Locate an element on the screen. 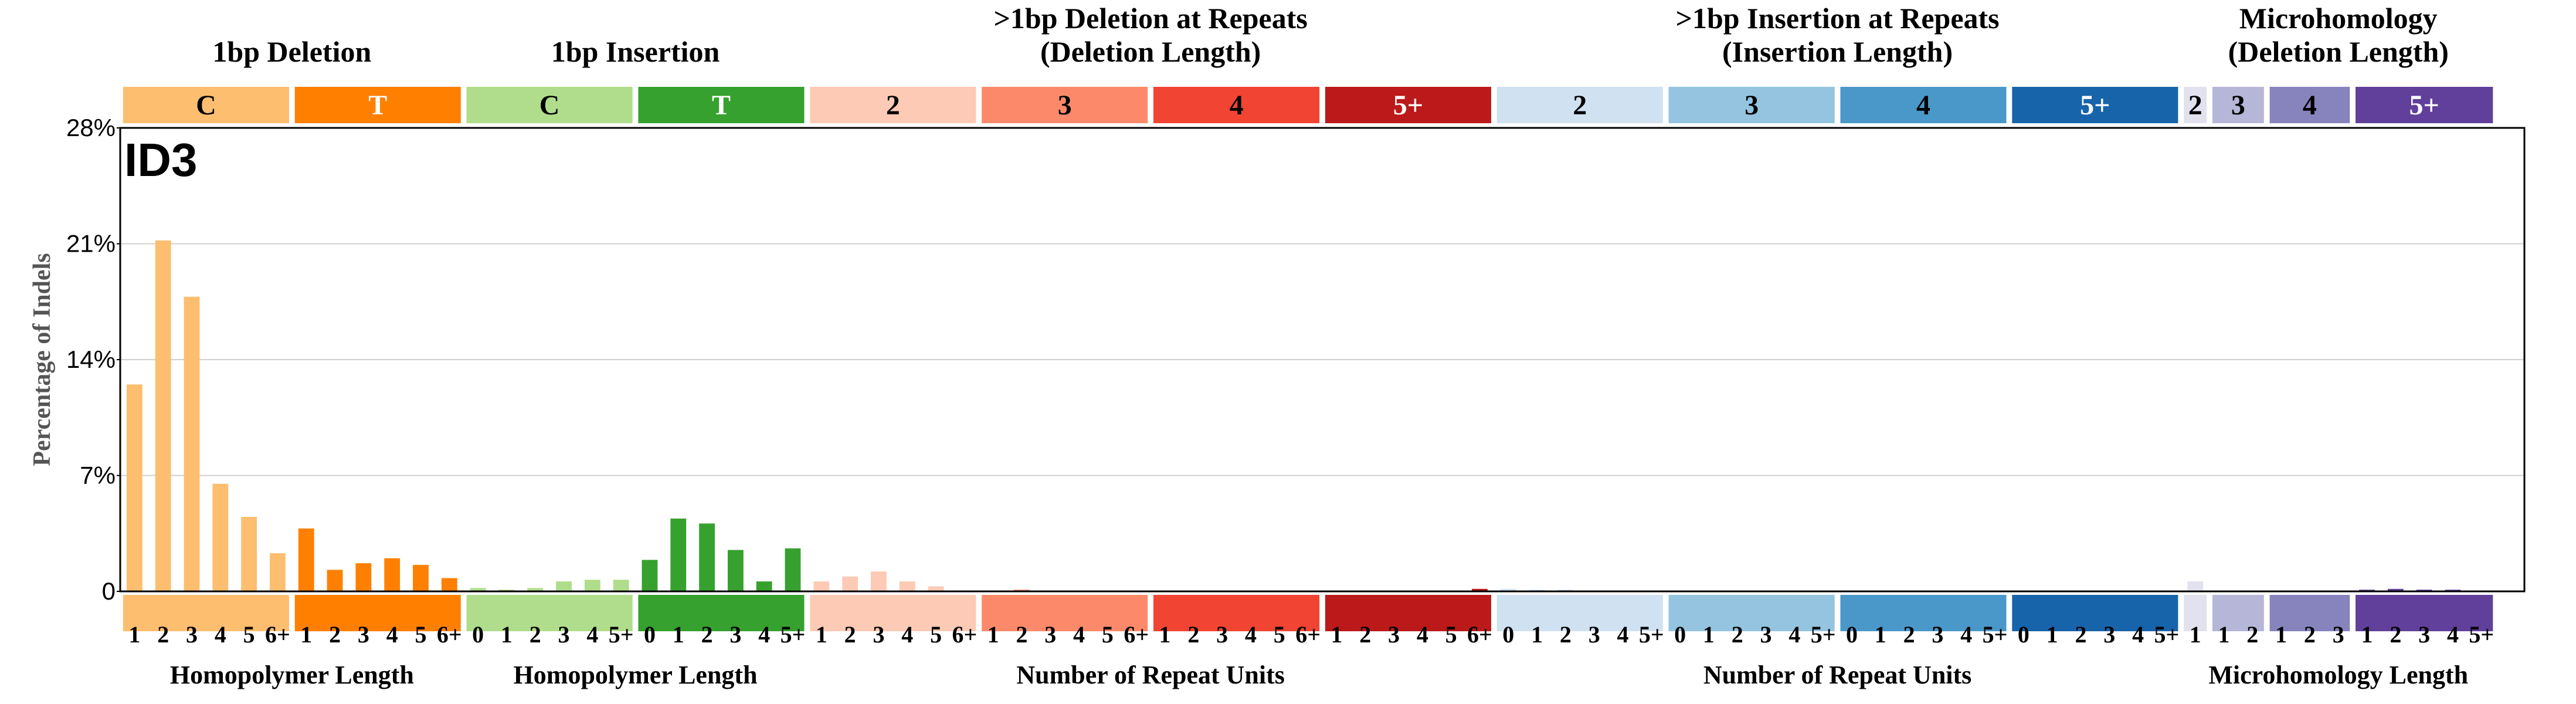 The width and height of the screenshot is (2576, 704). category-box-label: T is located at coordinates (377, 106).